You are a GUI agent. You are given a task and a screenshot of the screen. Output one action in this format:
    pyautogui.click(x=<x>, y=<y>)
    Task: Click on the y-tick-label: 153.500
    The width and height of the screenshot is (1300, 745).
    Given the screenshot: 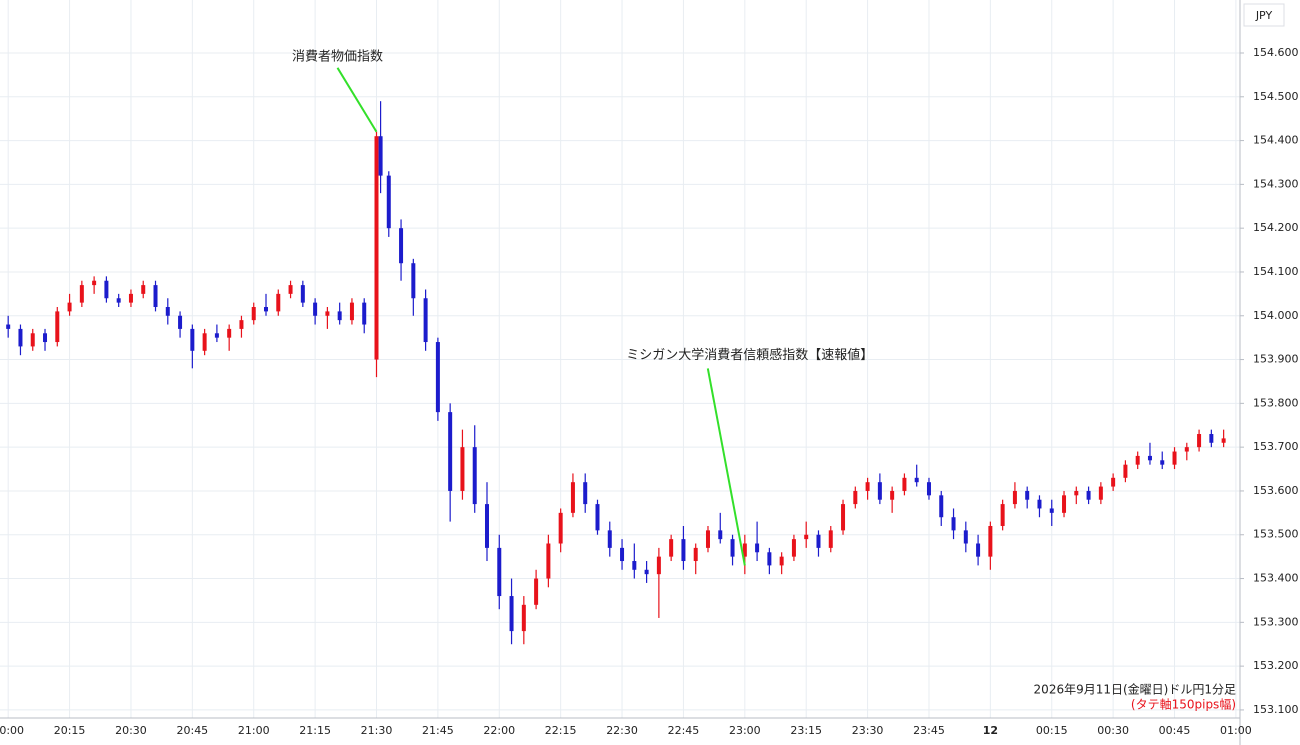 What is the action you would take?
    pyautogui.click(x=1276, y=534)
    